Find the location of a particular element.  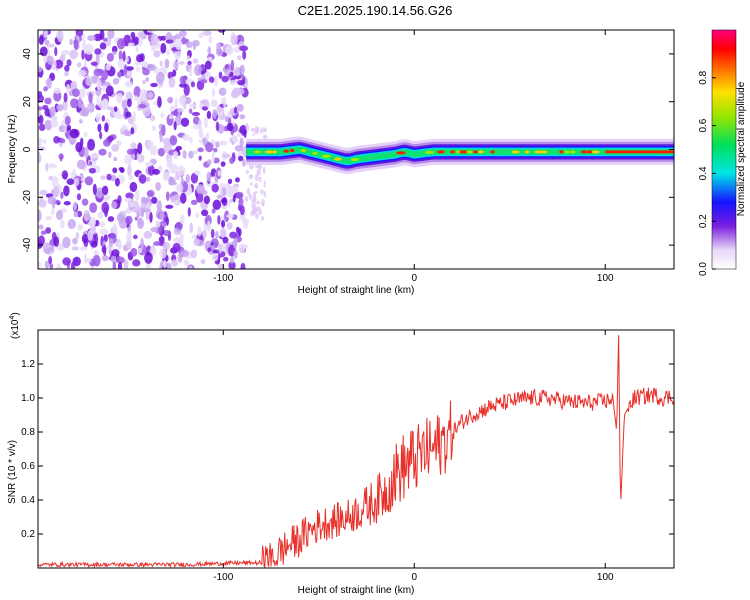

snr-y-label: SNR (10 * v/v) is located at coordinates (12, 472).